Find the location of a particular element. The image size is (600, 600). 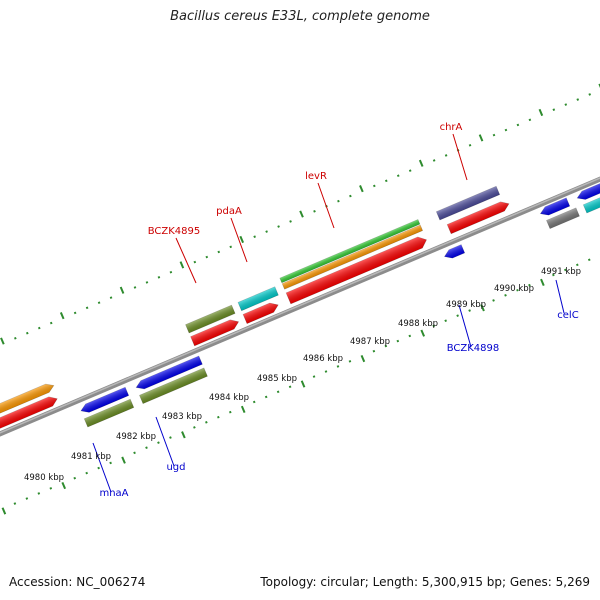

kbp-label: 4983 kbp is located at coordinates (182, 417).